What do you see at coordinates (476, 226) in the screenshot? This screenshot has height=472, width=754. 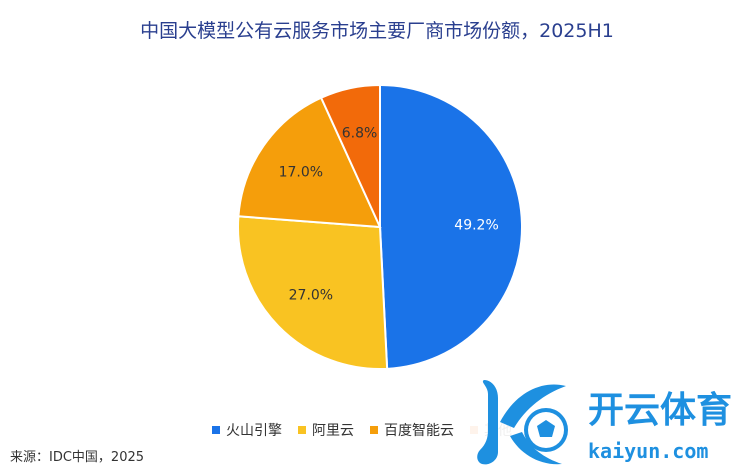 I see `pie-data-label-1: 49.2%` at bounding box center [476, 226].